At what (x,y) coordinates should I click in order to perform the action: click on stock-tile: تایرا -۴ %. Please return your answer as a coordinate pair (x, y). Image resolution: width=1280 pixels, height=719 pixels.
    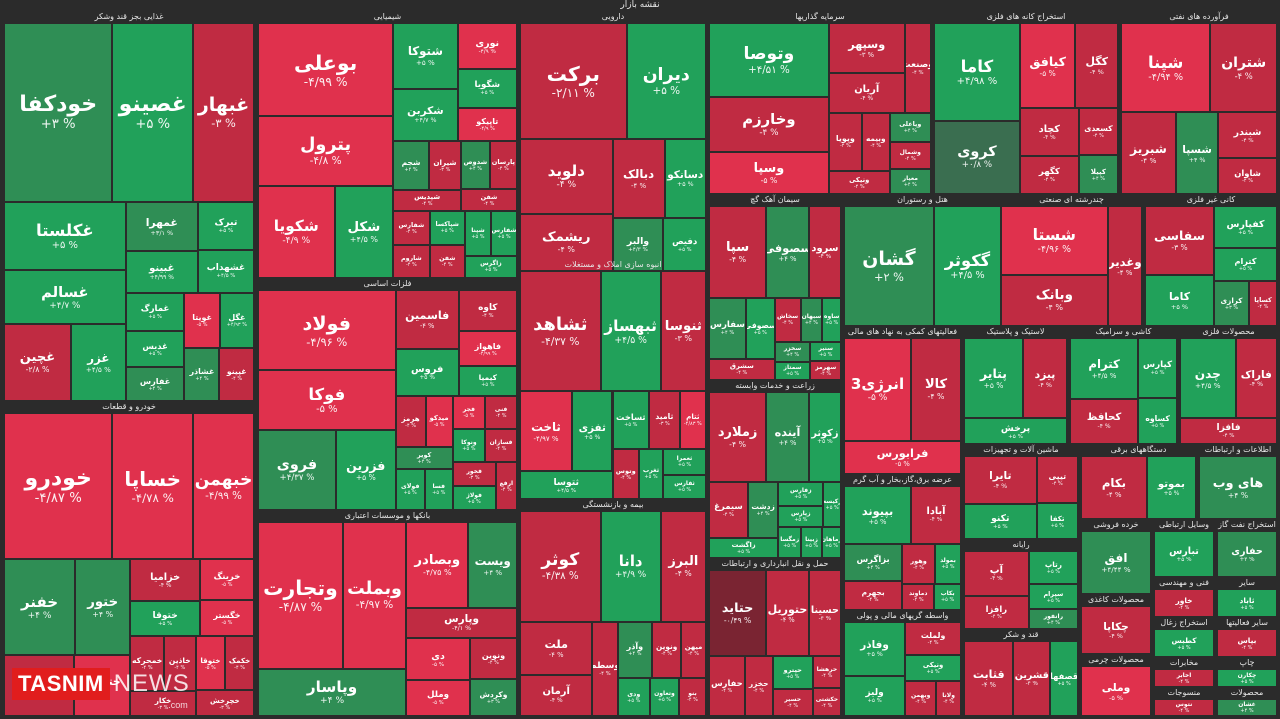
    Looking at the image, I should click on (1000, 480).